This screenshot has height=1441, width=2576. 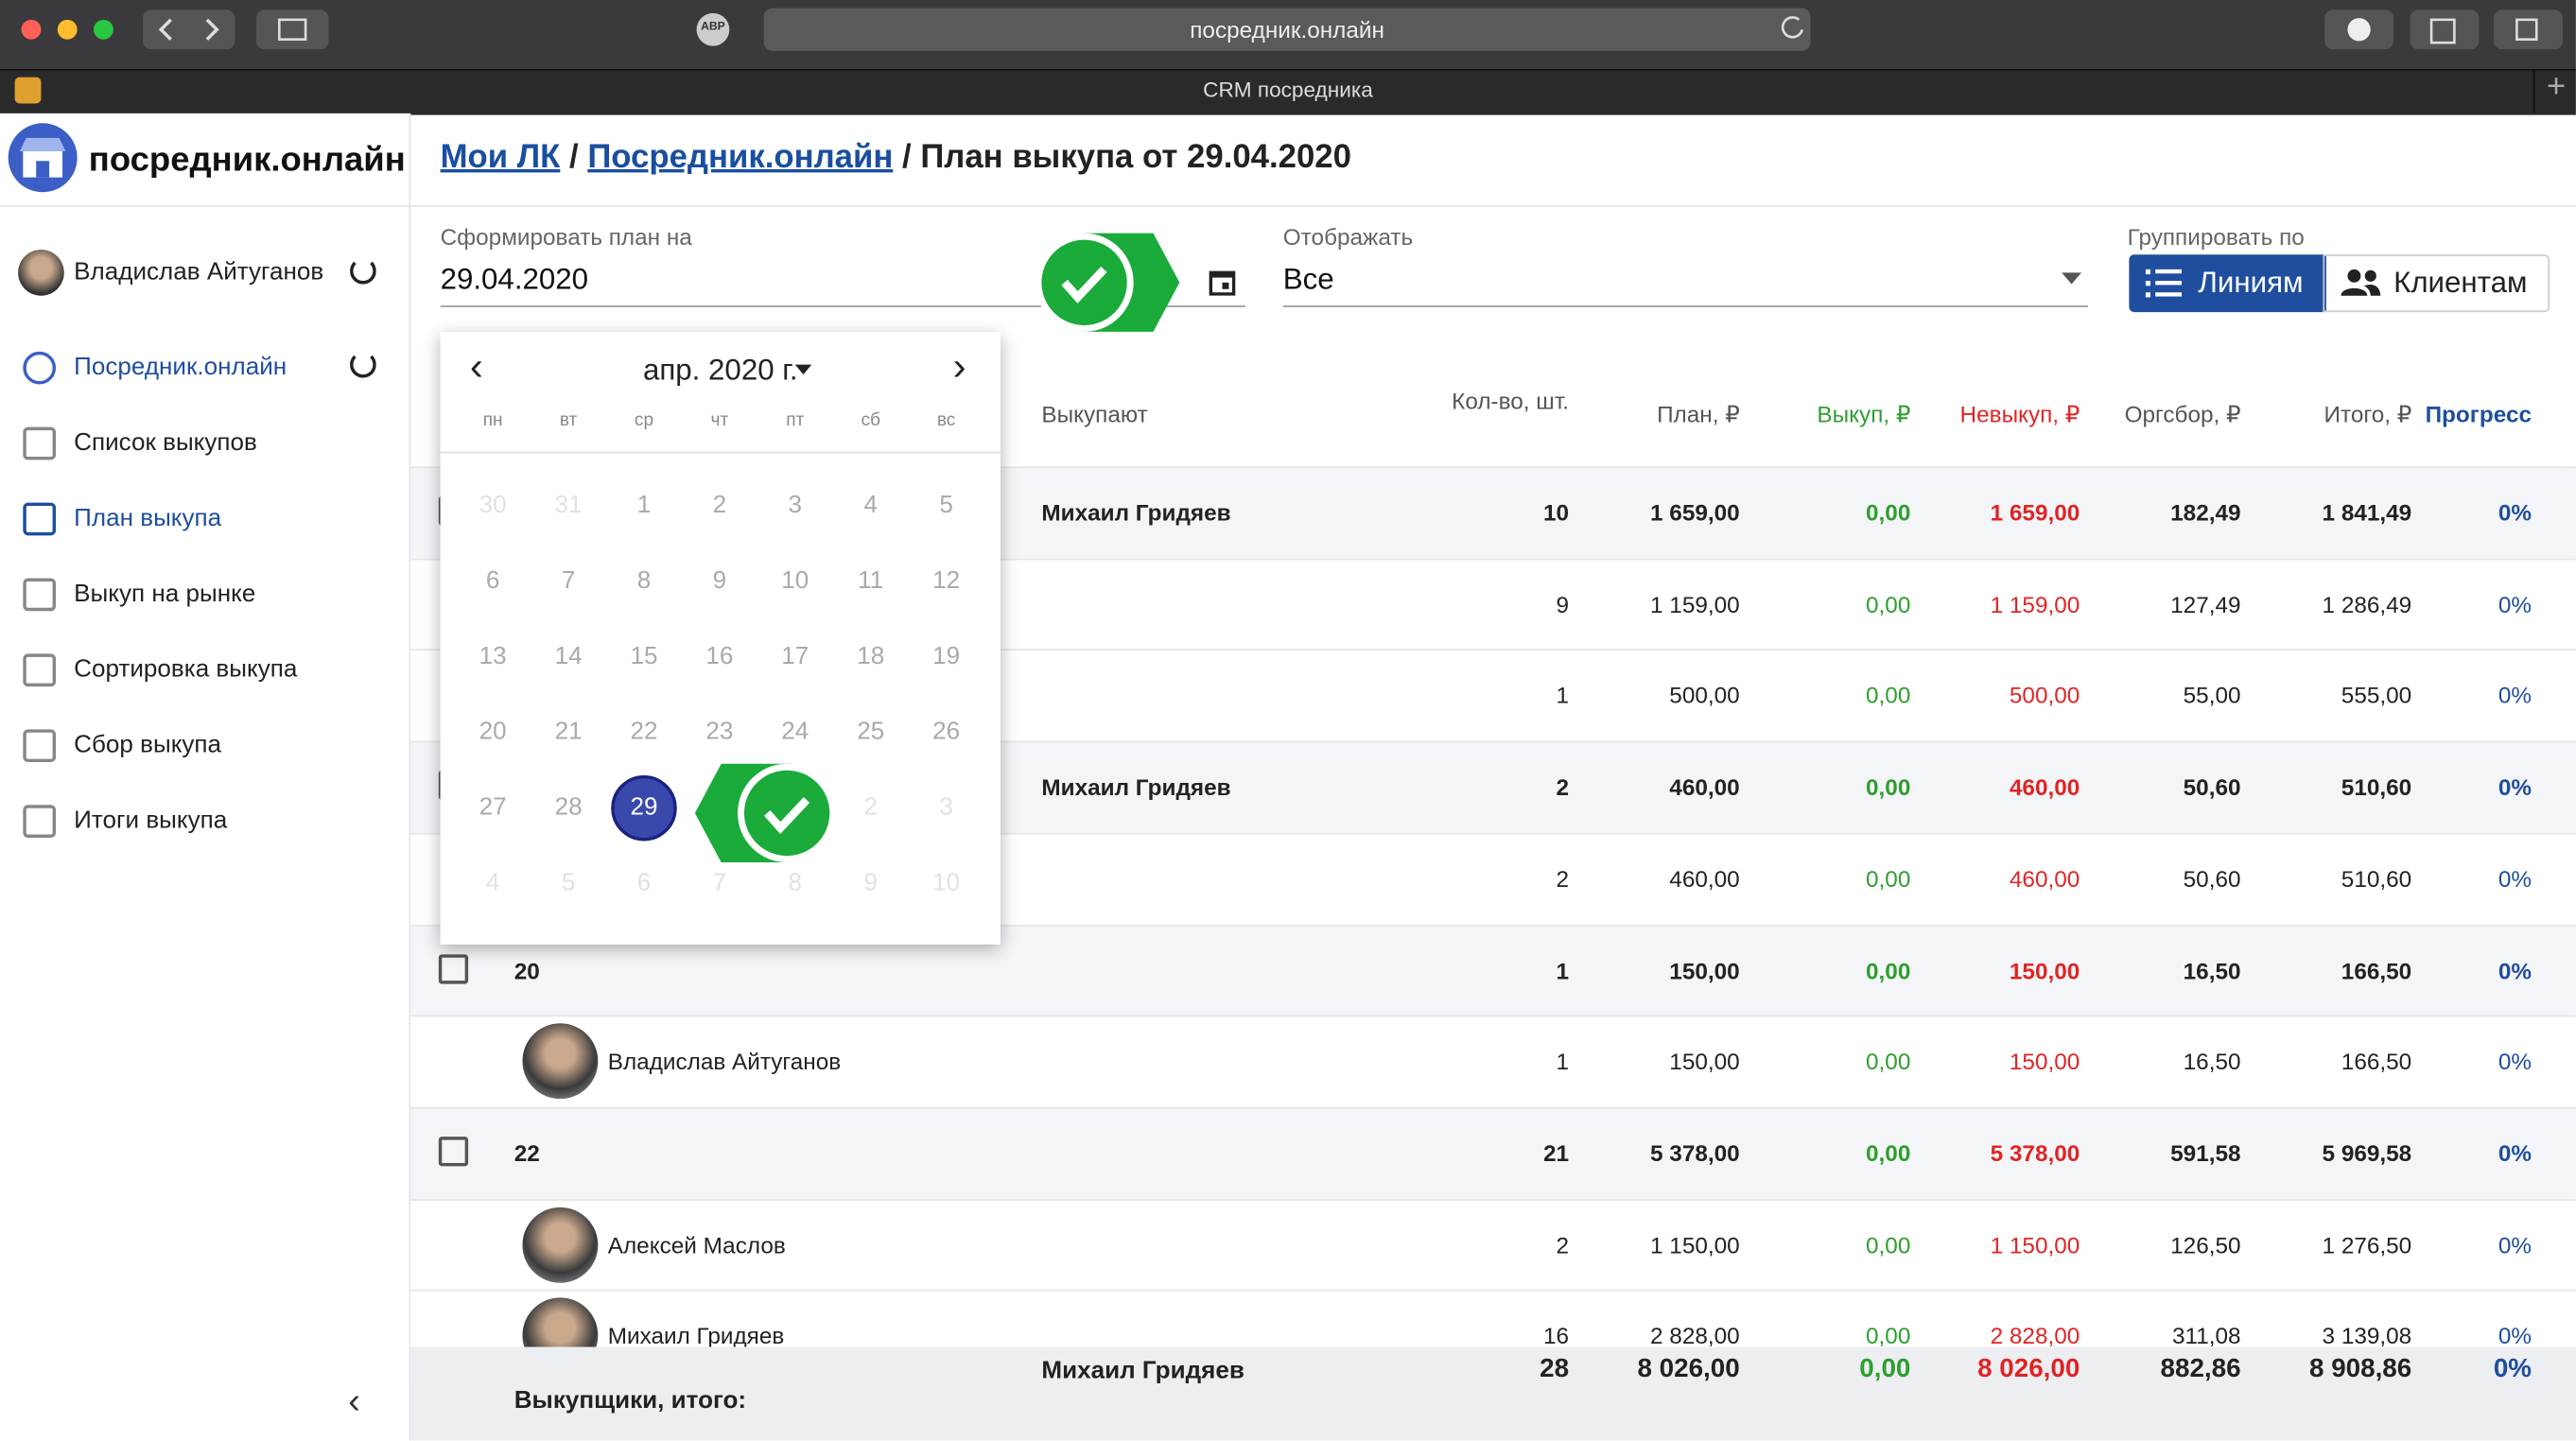 I want to click on url: посредник.онлайн, so click(x=1287, y=29).